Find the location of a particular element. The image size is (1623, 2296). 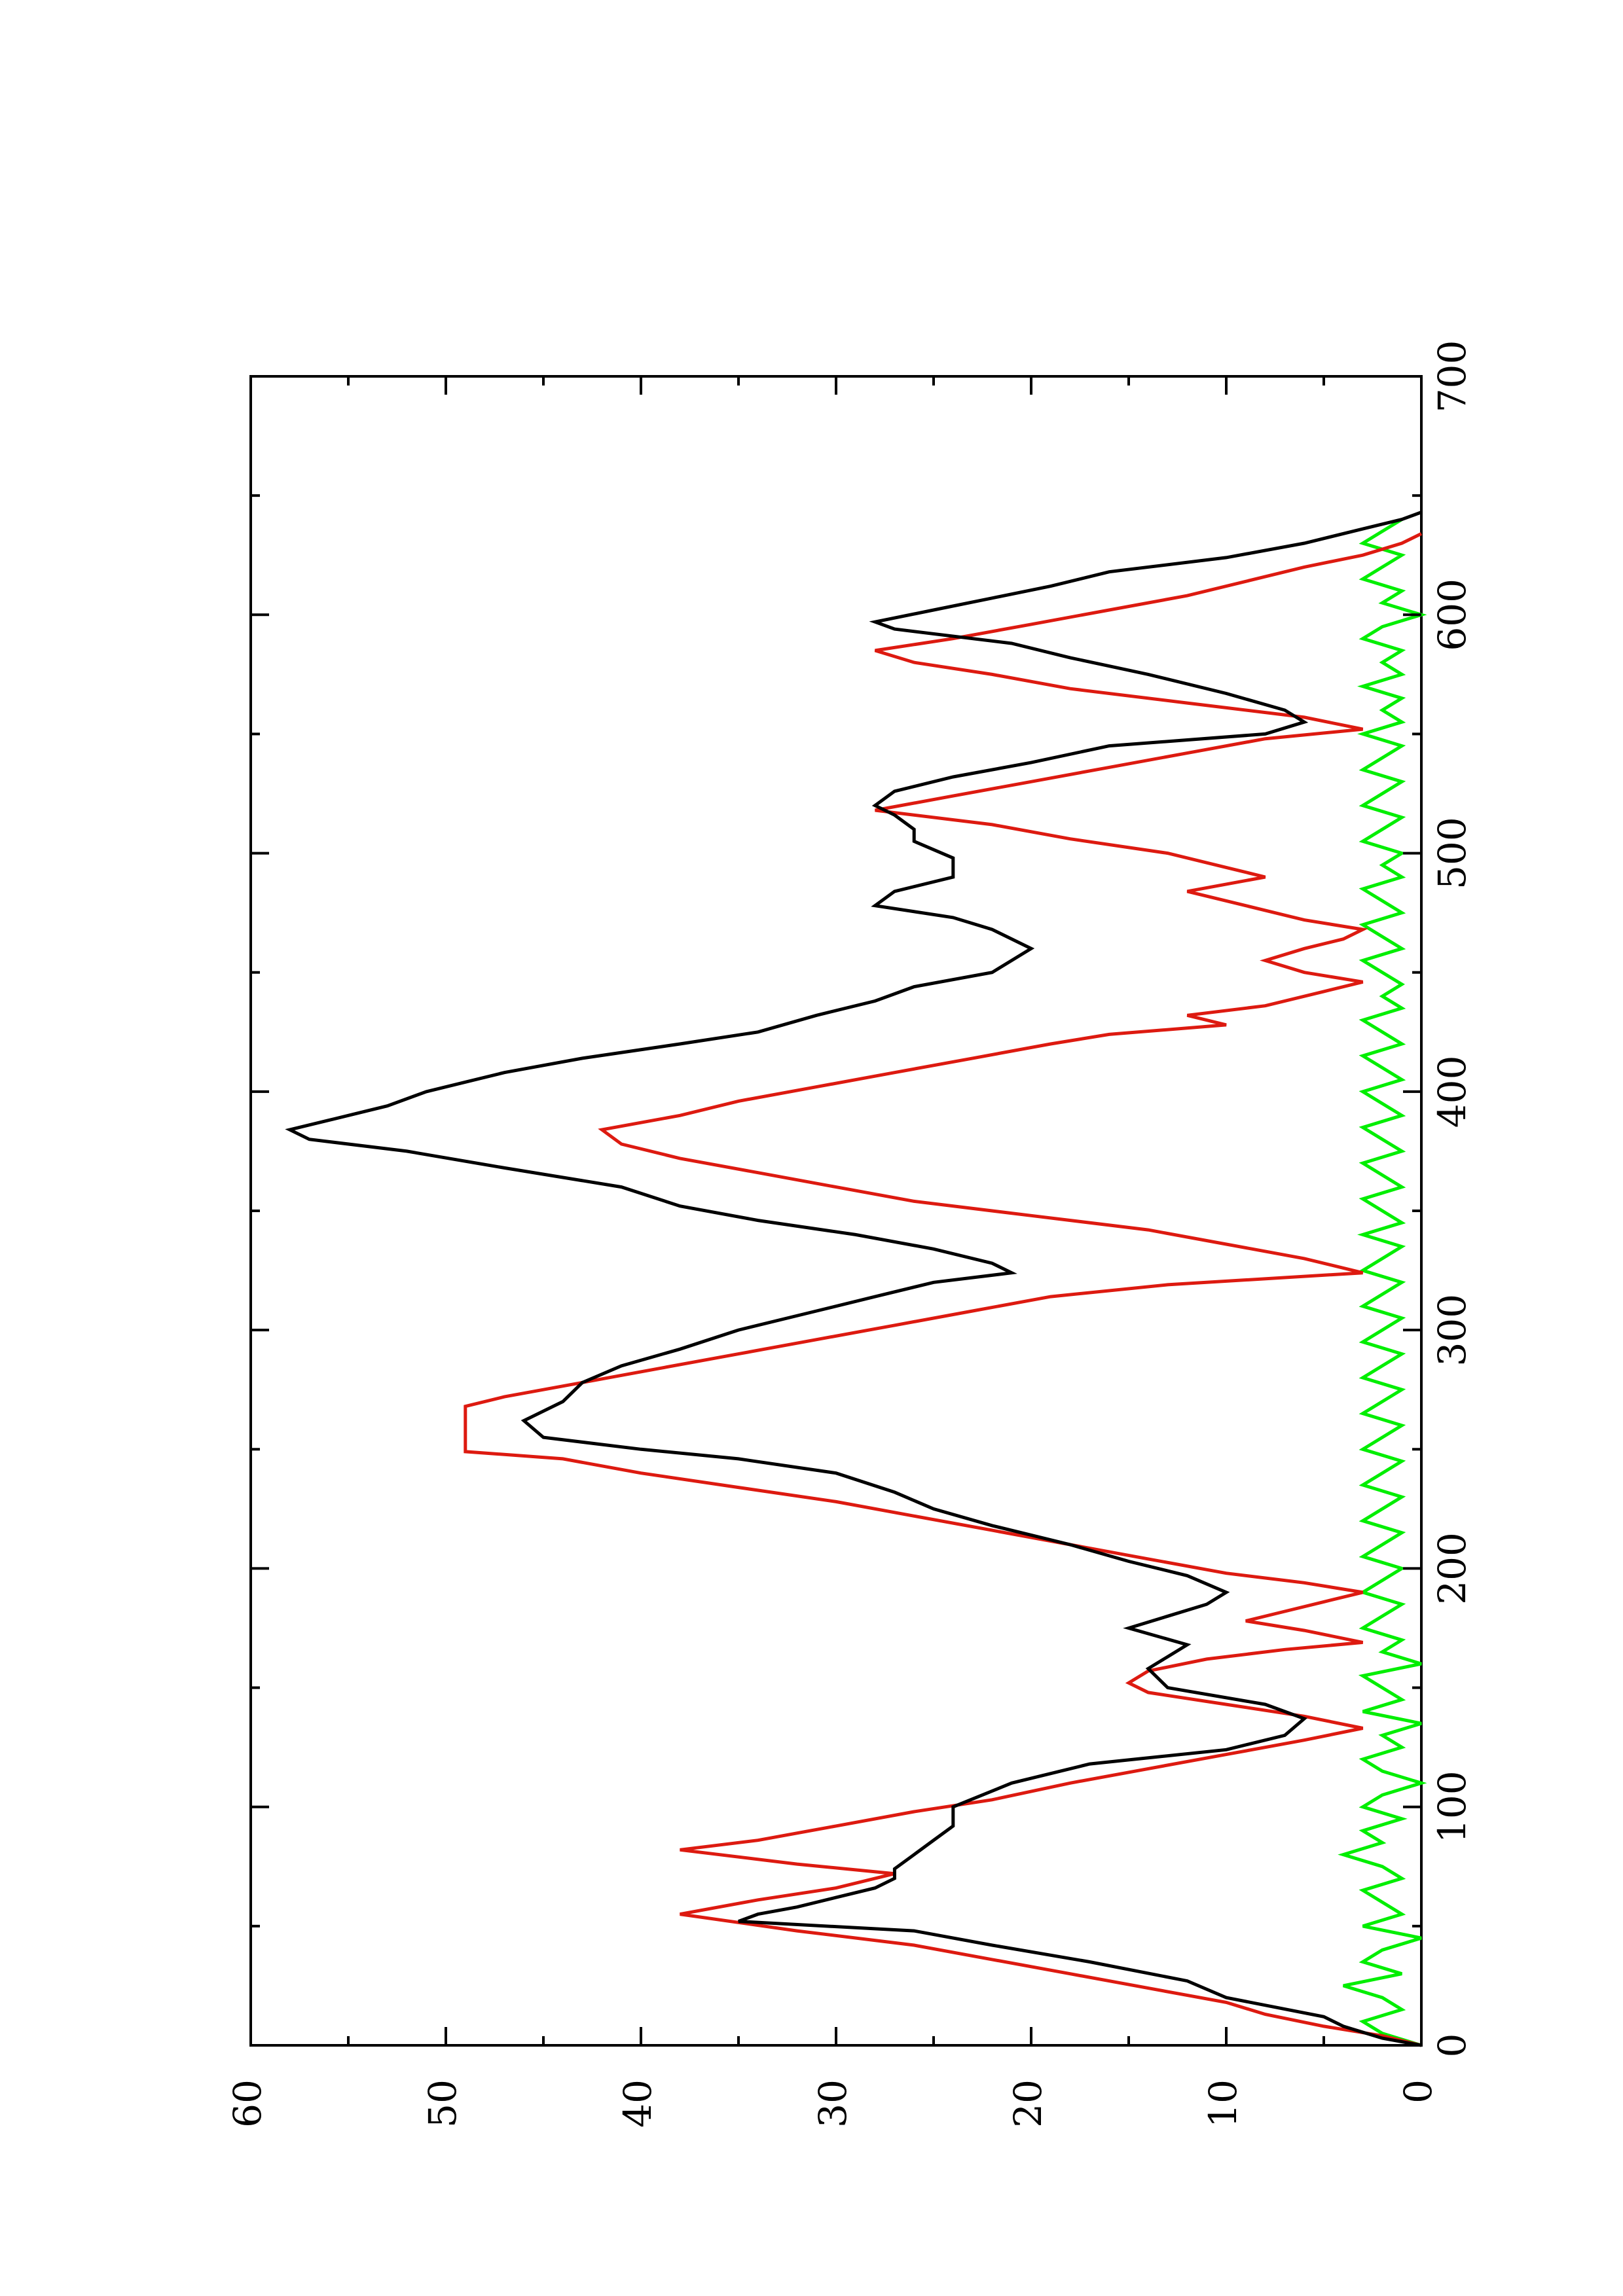

x-tick-label: 500 is located at coordinates (1452, 853).